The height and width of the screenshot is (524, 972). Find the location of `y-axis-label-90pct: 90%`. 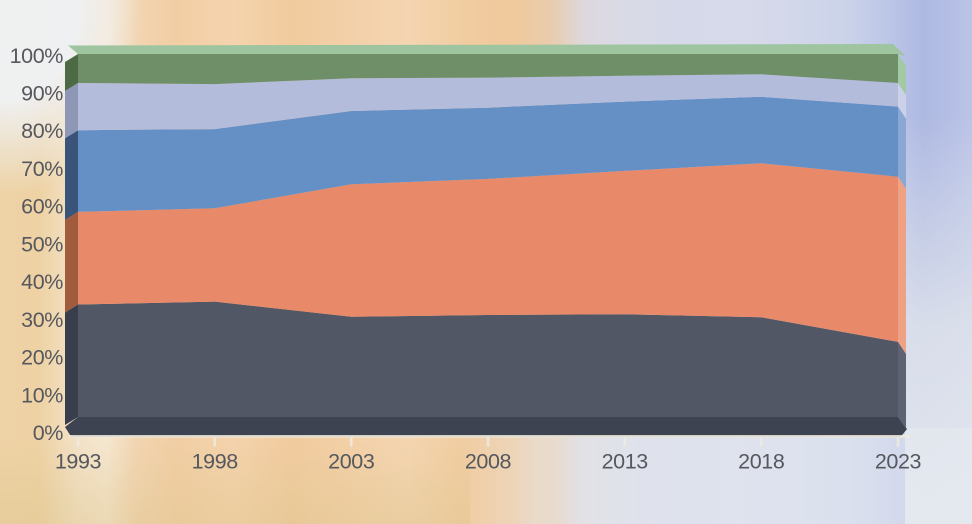

y-axis-label-90pct: 90% is located at coordinates (42, 94).